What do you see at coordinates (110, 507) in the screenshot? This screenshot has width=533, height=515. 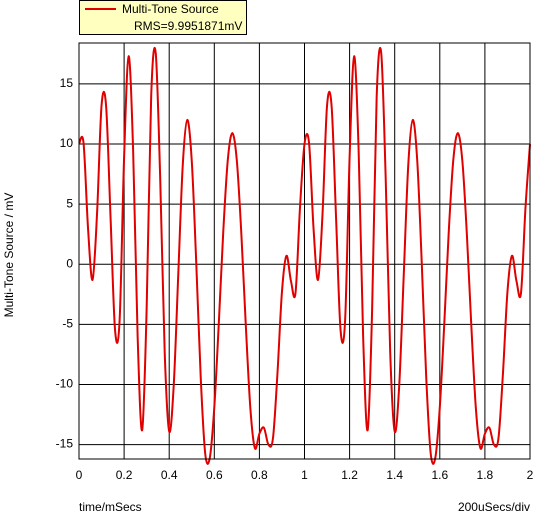 I see `x-axis-label: time/mSecs` at bounding box center [110, 507].